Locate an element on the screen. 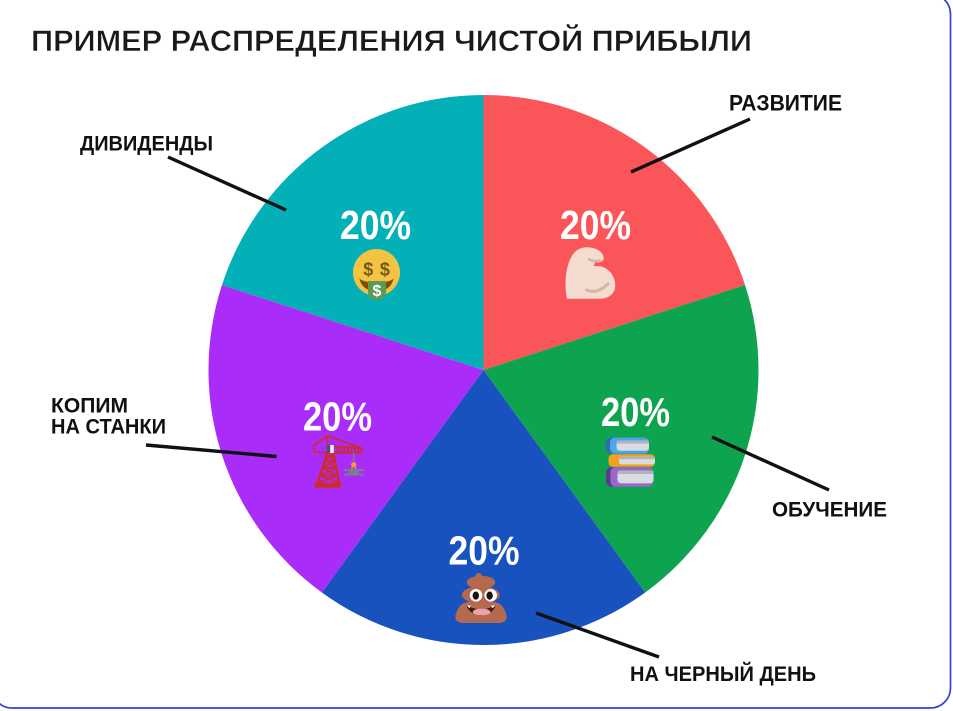 This screenshot has width=953, height=711. svg-text:ПРИМЕР РАСПРЕДЕЛЕНИЯ ЧИСТОЙ ПР: ПРИМЕР РАСПРЕДЕЛЕНИЯ ЧИСТОЙ ПРИБЫЛИ is located at coordinates (391, 41).